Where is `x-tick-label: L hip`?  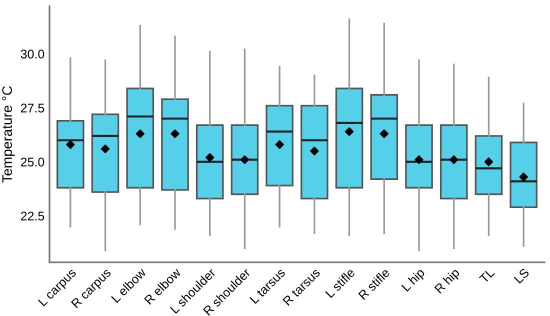
x-tick-label: L hip is located at coordinates (413, 281).